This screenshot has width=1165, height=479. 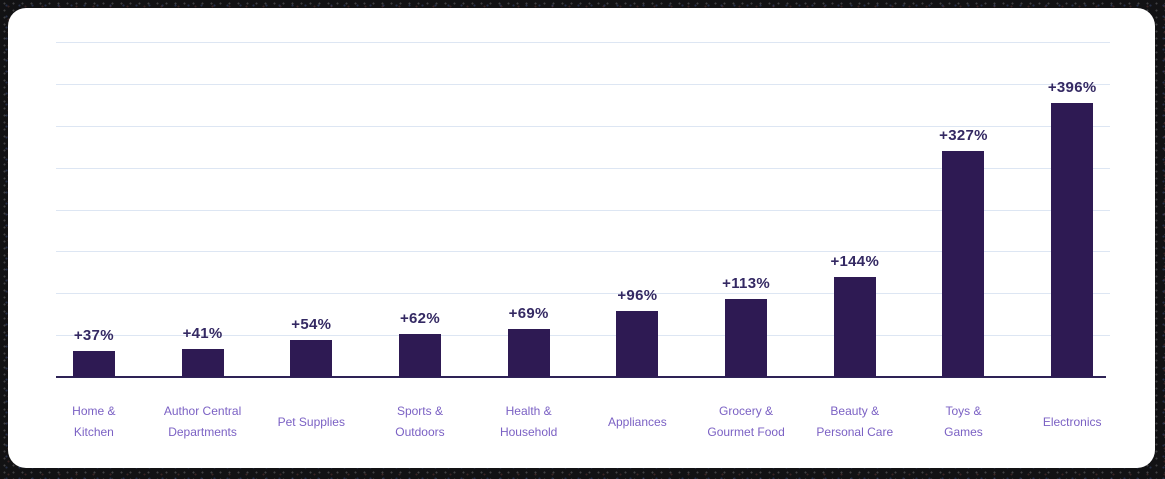 I want to click on bar-slot: +396% Electronics, so click(x=1072, y=249).